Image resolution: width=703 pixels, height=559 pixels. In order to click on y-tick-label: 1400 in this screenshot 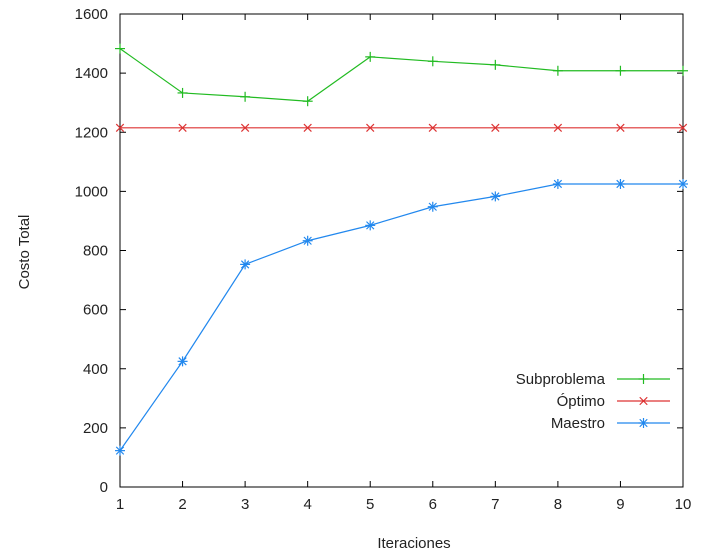, I will do `click(91, 73)`.